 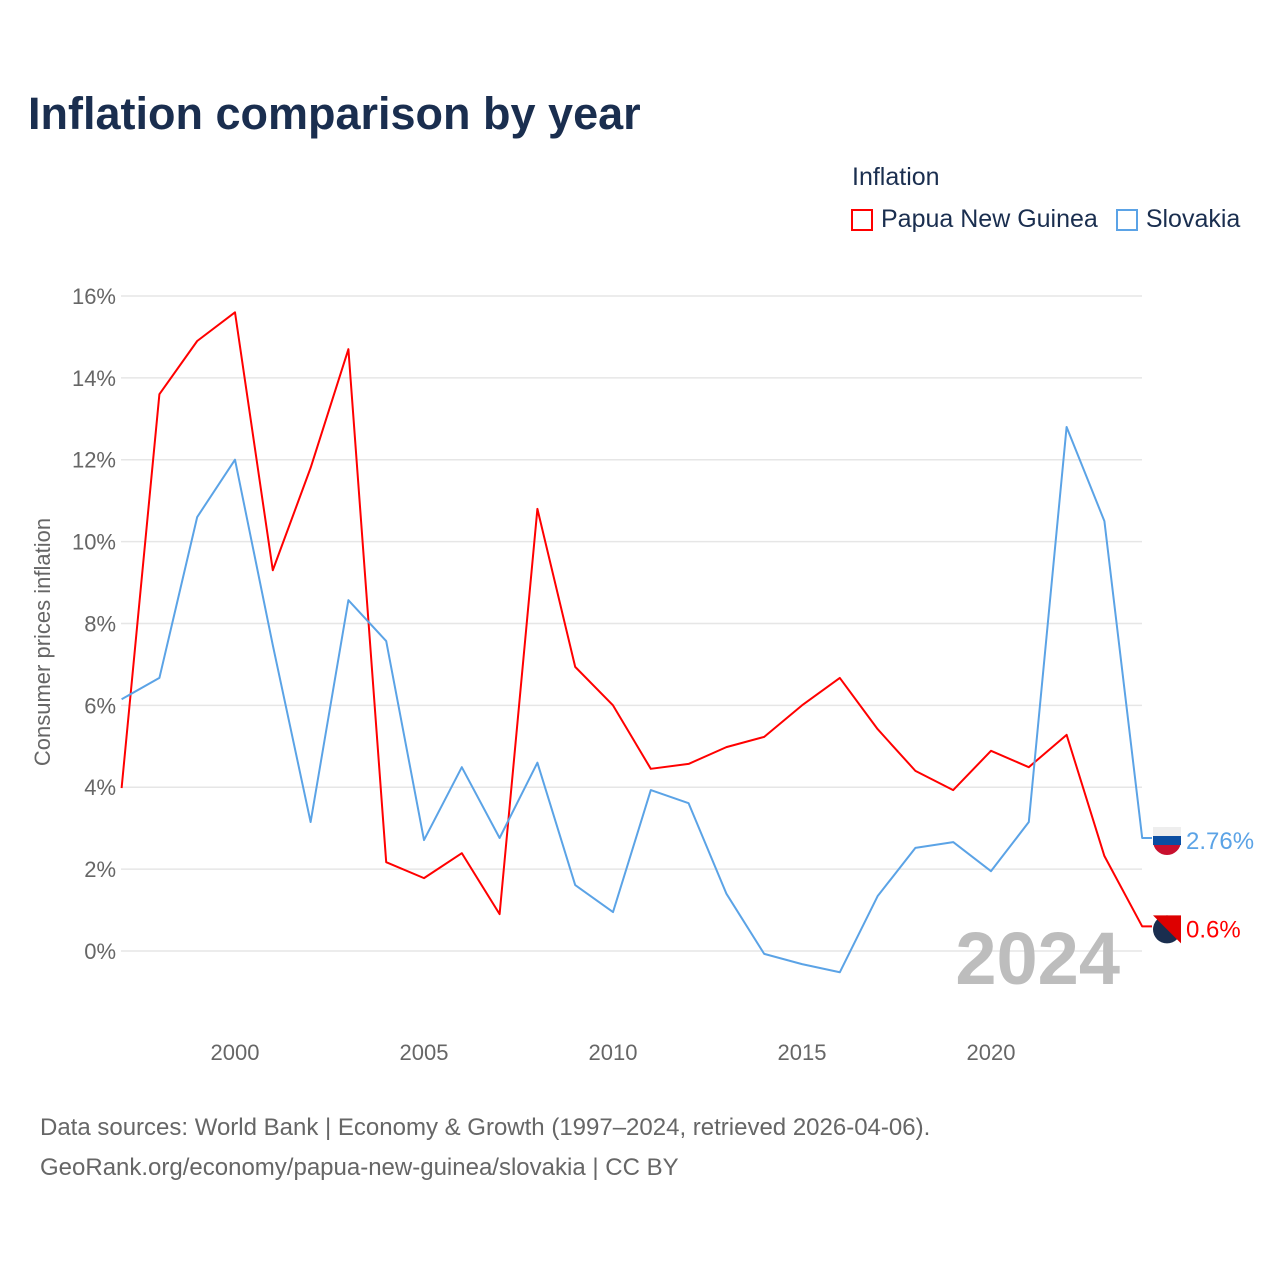 What do you see at coordinates (1220, 841) in the screenshot?
I see `end-value-label: 2.76%` at bounding box center [1220, 841].